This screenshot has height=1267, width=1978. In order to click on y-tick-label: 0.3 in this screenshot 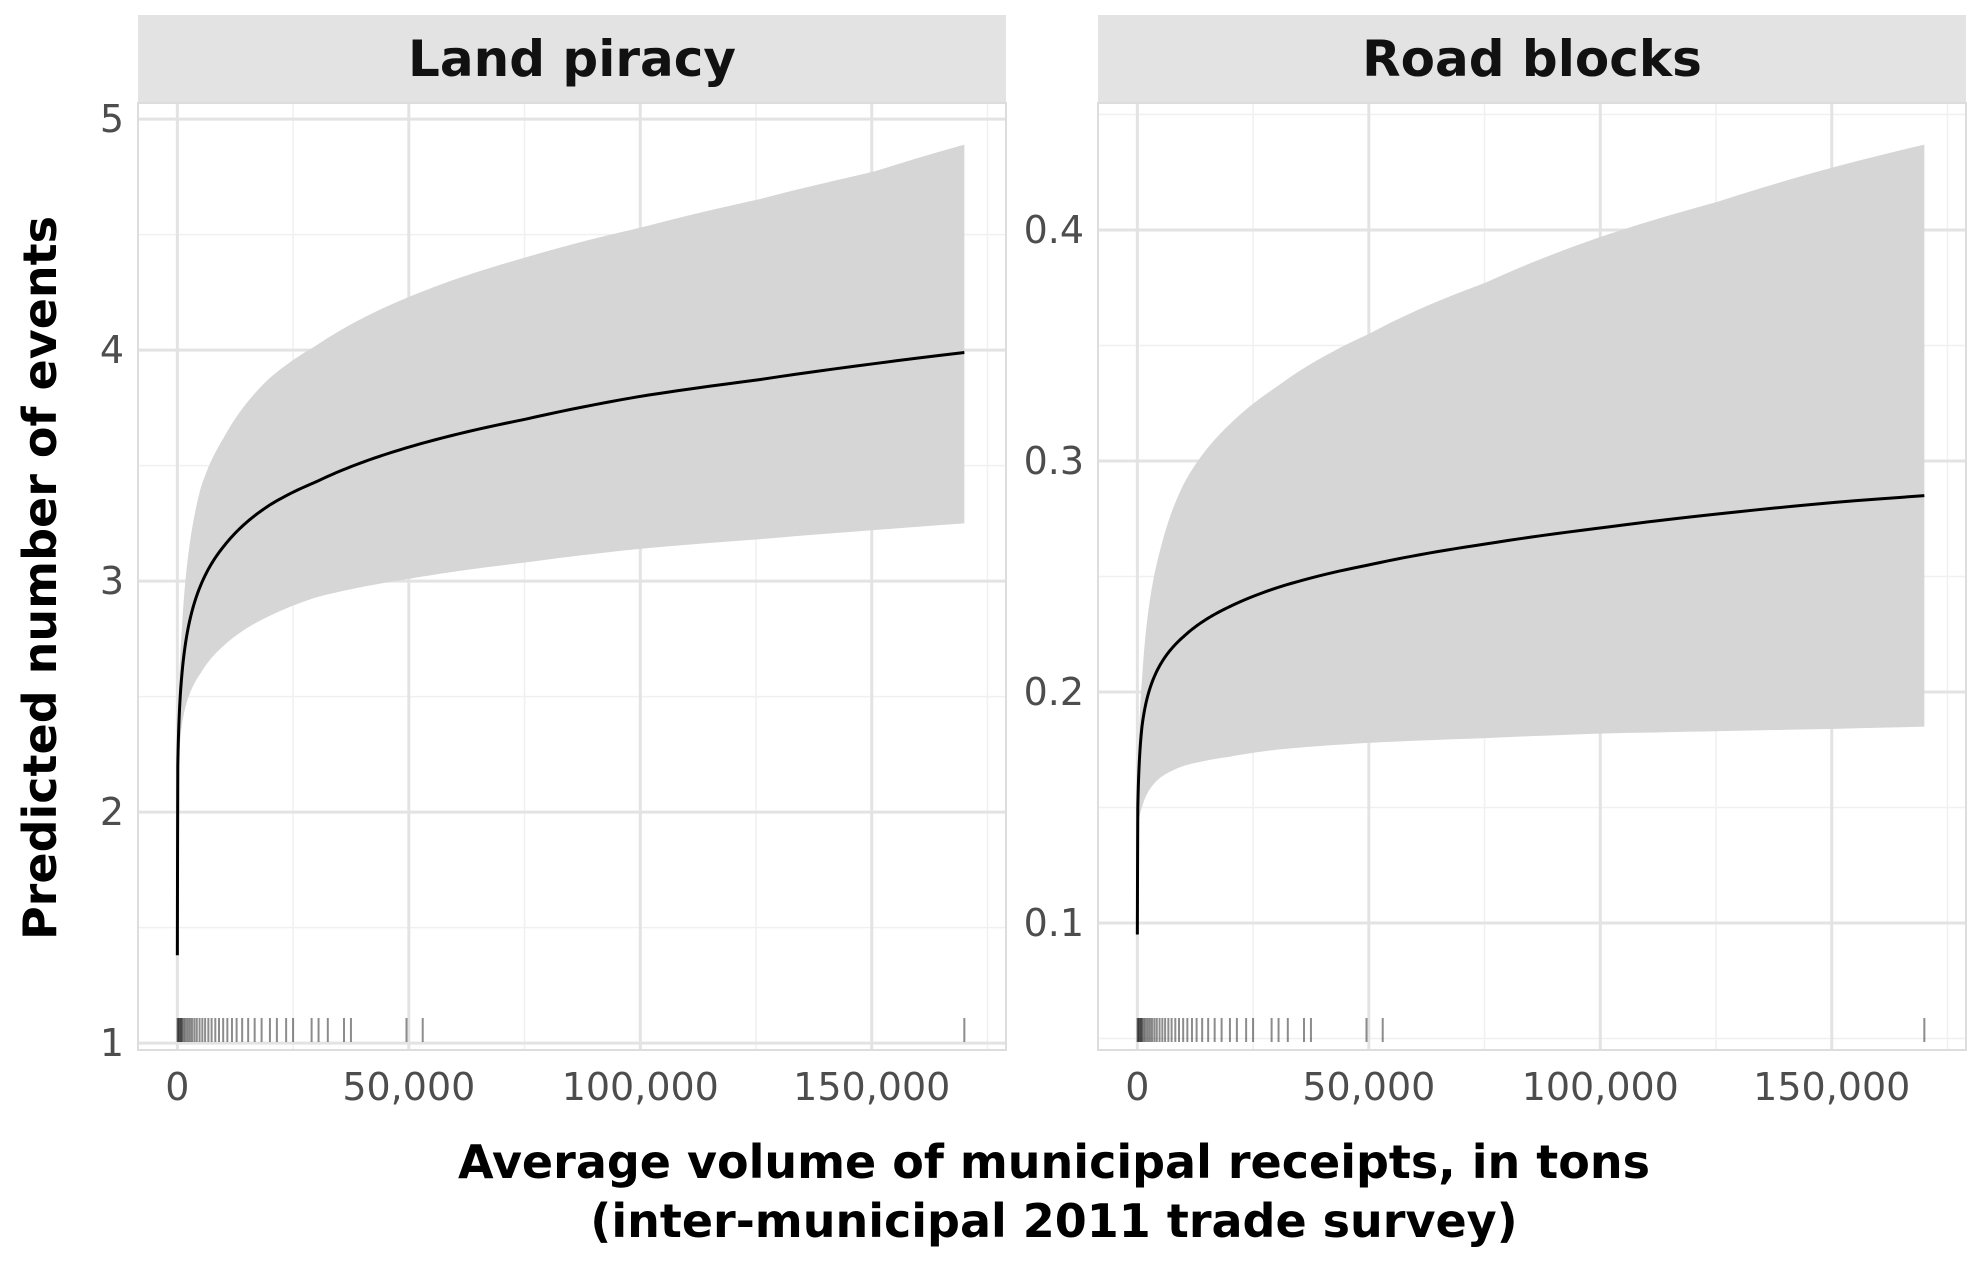, I will do `click(1054, 461)`.